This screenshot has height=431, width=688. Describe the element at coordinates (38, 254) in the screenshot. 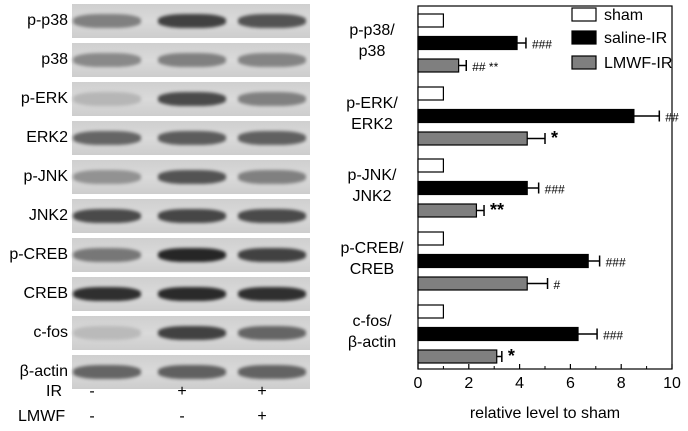

I see `blot-row-label: p-CREB` at that location.